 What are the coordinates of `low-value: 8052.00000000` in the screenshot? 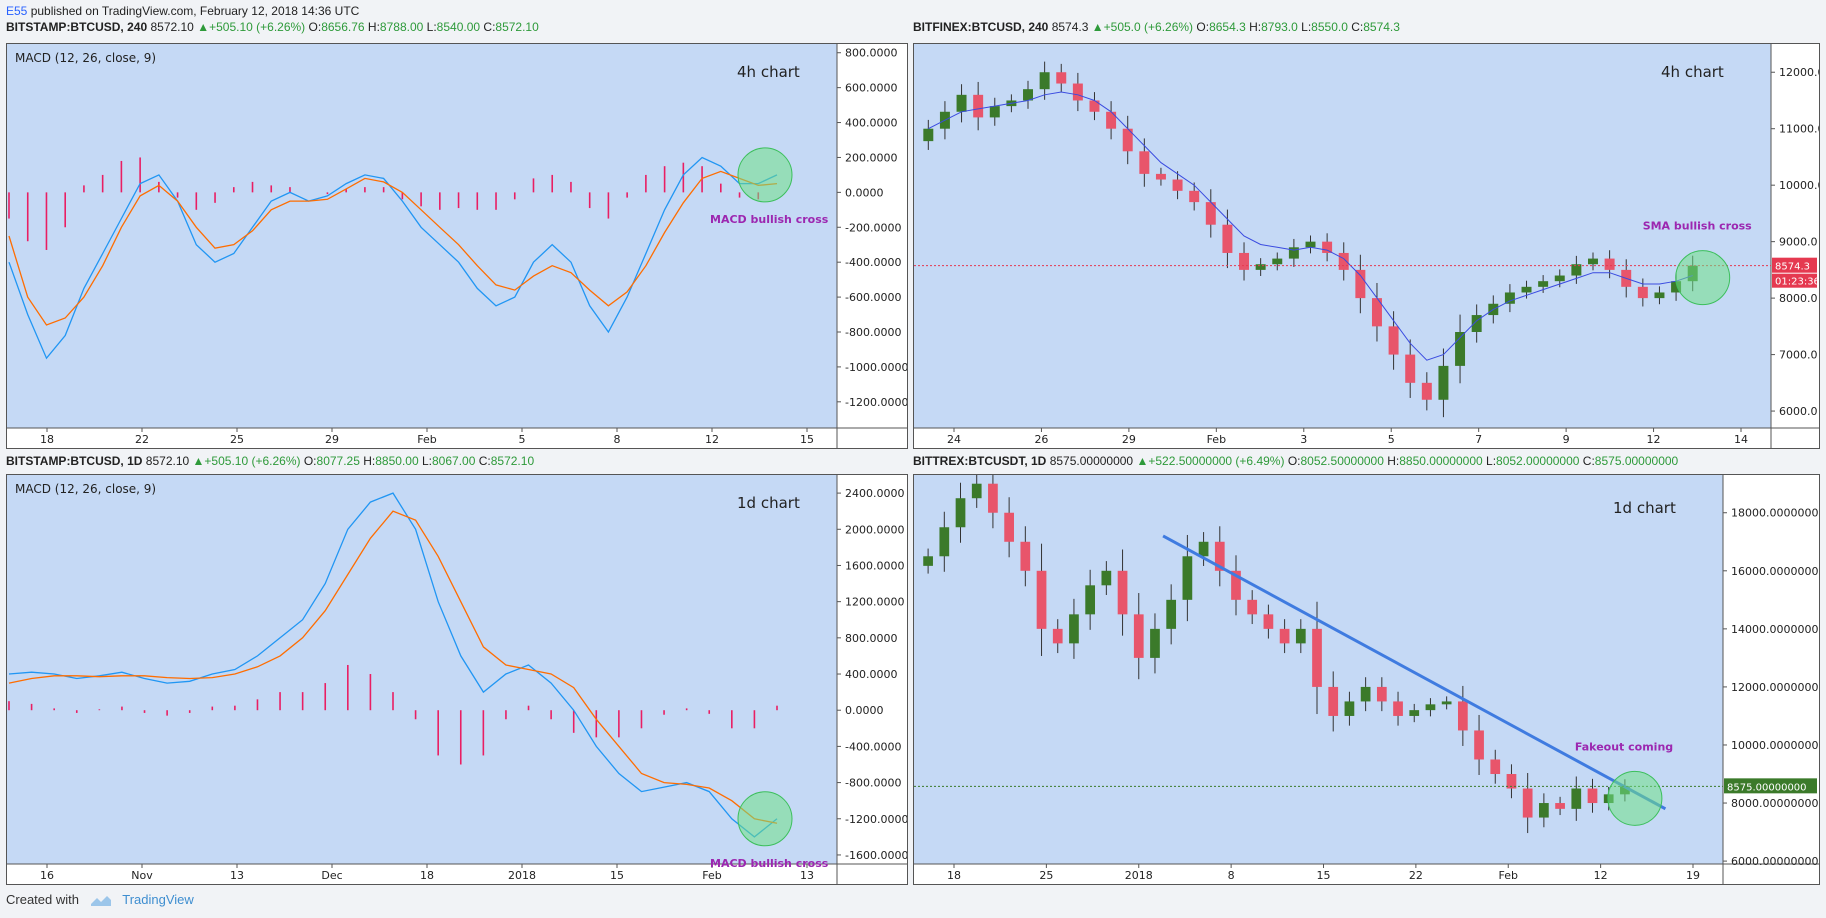 It's located at (1538, 461).